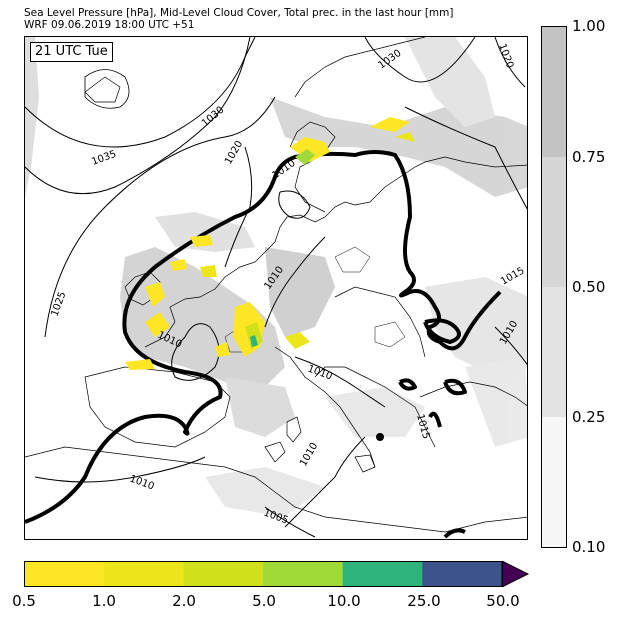 This screenshot has width=618, height=621. What do you see at coordinates (589, 547) in the screenshot?
I see `cloud-tick-label: 0.10` at bounding box center [589, 547].